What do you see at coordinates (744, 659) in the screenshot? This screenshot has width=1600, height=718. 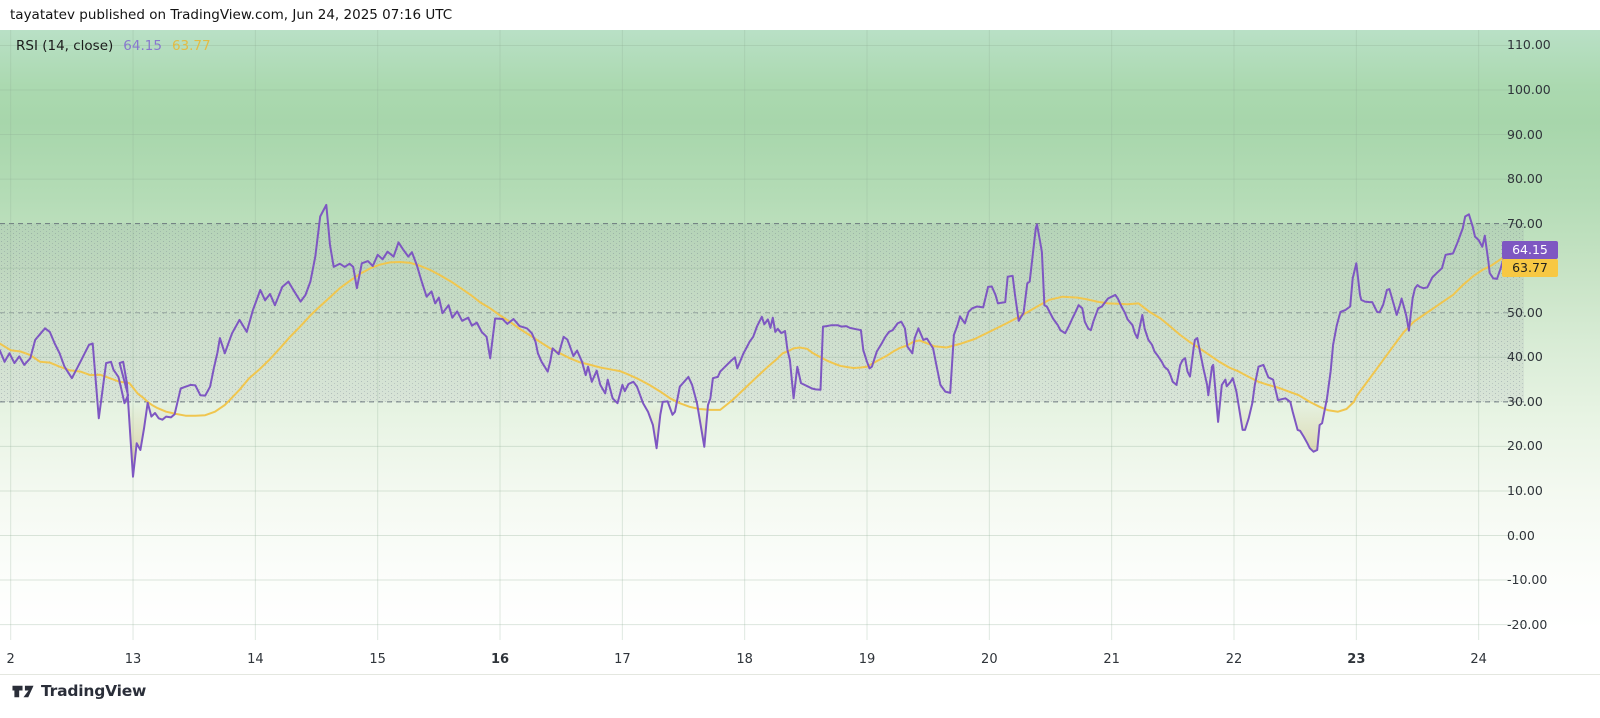 I see `time-axis-label: 18` at bounding box center [744, 659].